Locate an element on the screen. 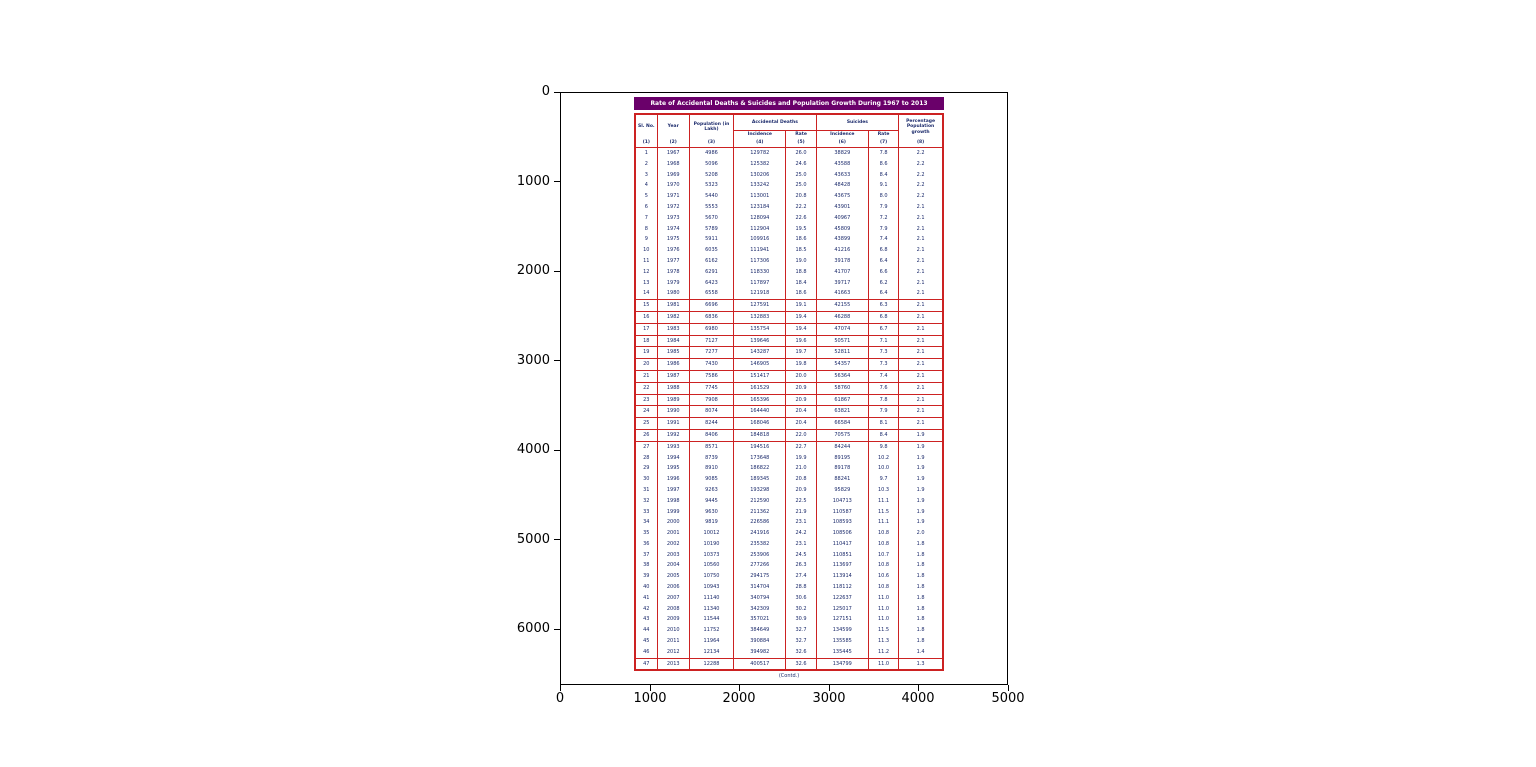 This screenshot has height=767, width=1536. table-cell: 135585 is located at coordinates (842, 641).